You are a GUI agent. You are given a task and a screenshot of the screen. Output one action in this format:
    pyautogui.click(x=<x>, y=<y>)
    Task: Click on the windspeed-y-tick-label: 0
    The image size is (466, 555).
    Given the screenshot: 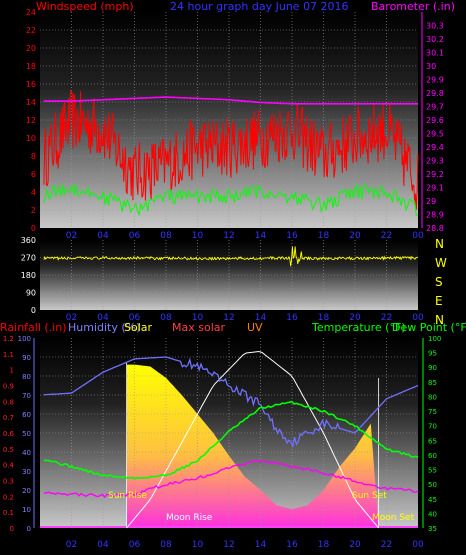 What is the action you would take?
    pyautogui.click(x=33, y=228)
    